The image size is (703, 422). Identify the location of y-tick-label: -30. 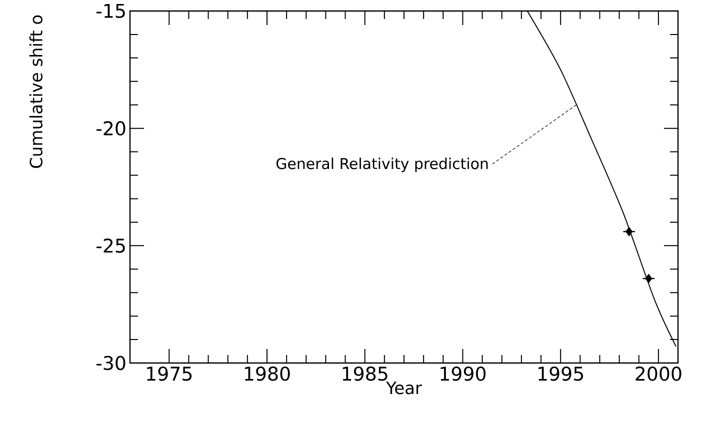
(111, 363).